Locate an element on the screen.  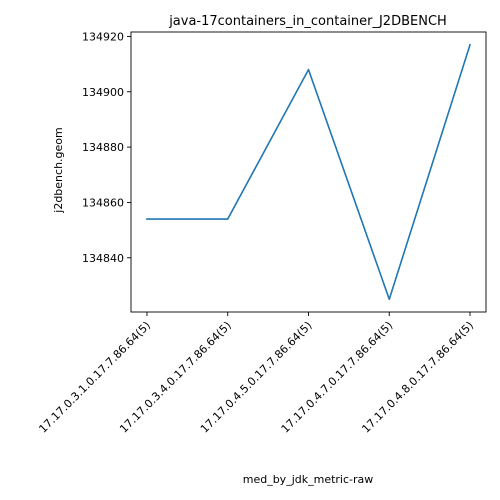
y-tick-label: 134920 is located at coordinates (103, 36).